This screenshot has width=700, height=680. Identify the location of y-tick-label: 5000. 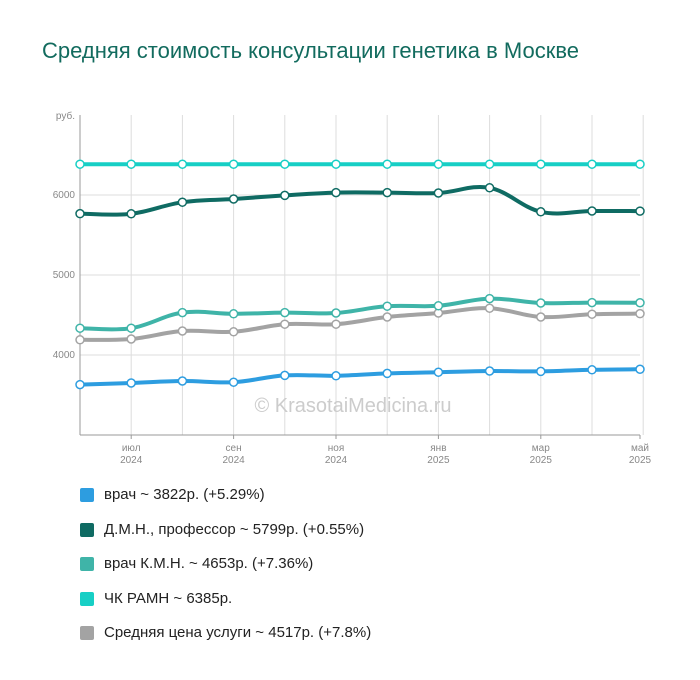
(64, 275).